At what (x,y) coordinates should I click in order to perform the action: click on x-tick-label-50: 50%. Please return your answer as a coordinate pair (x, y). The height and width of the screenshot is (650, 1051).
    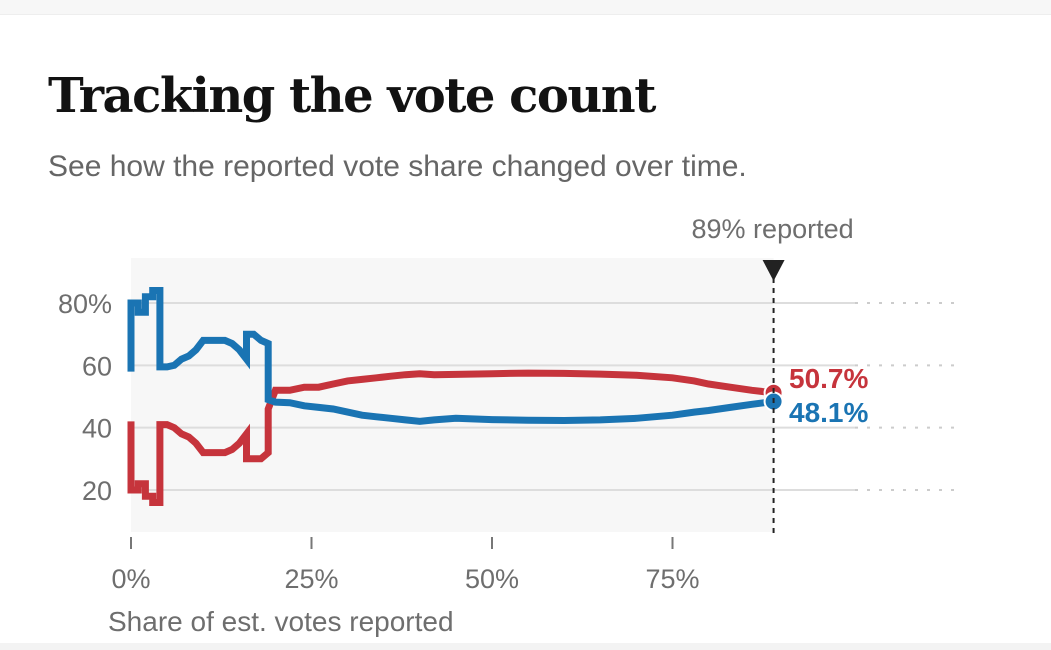
    Looking at the image, I should click on (492, 579).